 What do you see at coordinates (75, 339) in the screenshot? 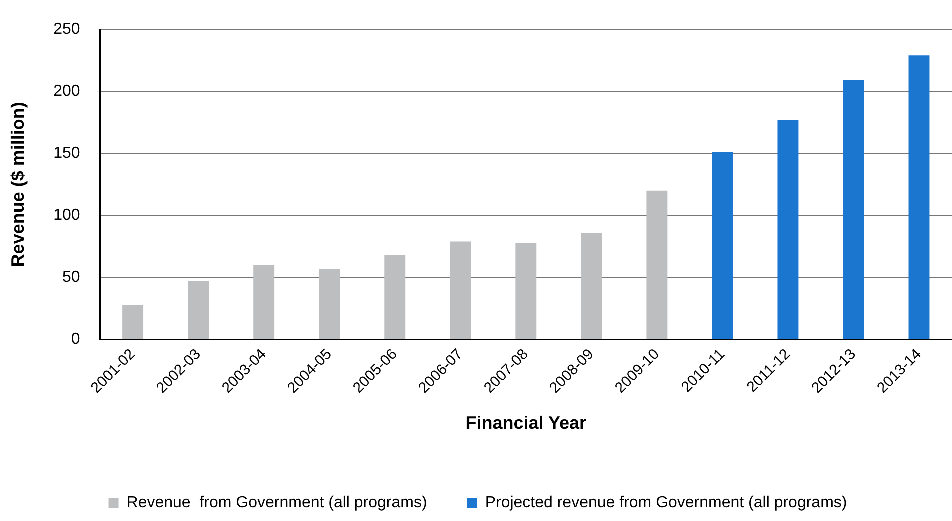
I see `y-tick-label: 0` at bounding box center [75, 339].